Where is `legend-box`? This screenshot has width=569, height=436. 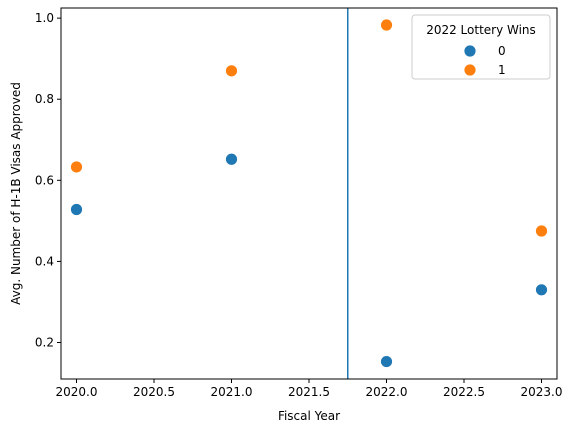
legend-box is located at coordinates (481, 47).